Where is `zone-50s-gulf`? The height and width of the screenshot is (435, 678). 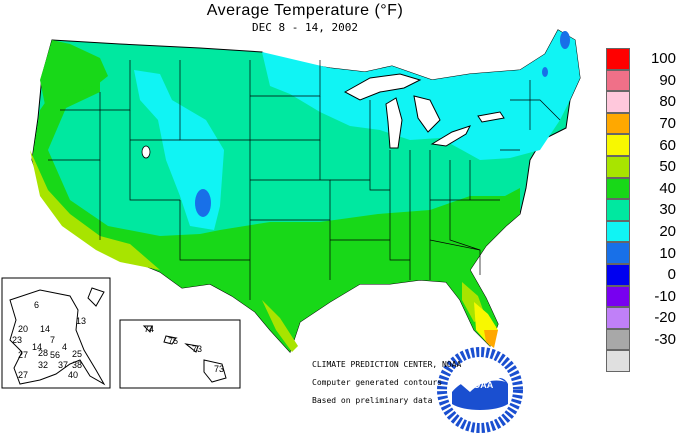
zone-50s-gulf is located at coordinates (280, 326).